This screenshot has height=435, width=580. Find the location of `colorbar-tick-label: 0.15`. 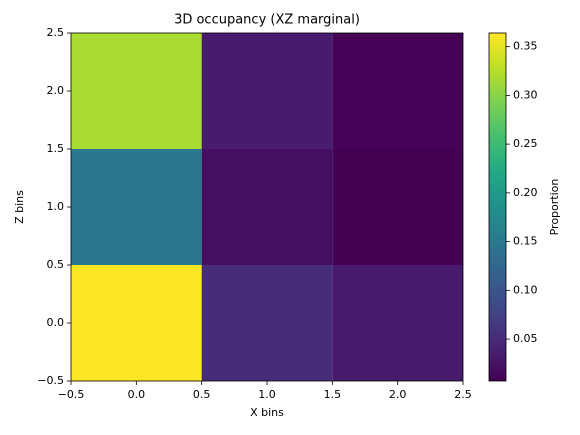

colorbar-tick-label: 0.15 is located at coordinates (525, 241).